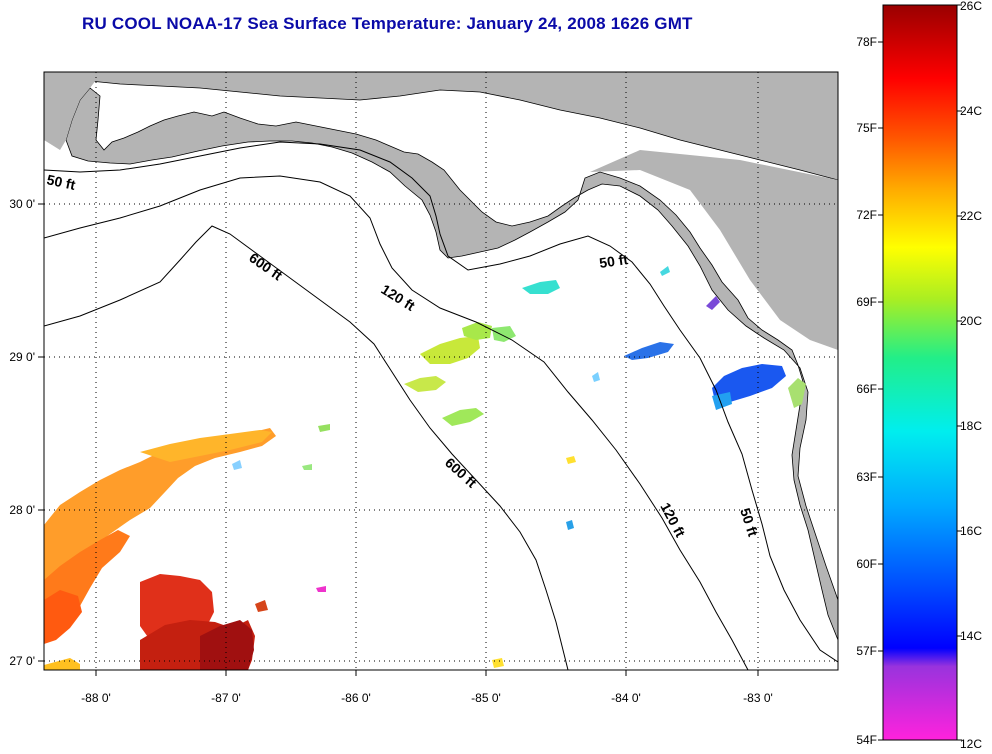  Describe the element at coordinates (486, 698) in the screenshot. I see `lon-tick-label: -85 0'` at that location.